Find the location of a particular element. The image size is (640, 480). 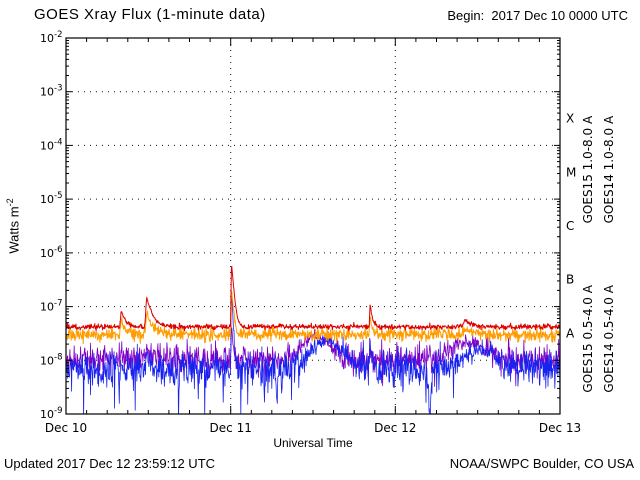

y-tick-label: 10⁻³ is located at coordinates (51, 91).